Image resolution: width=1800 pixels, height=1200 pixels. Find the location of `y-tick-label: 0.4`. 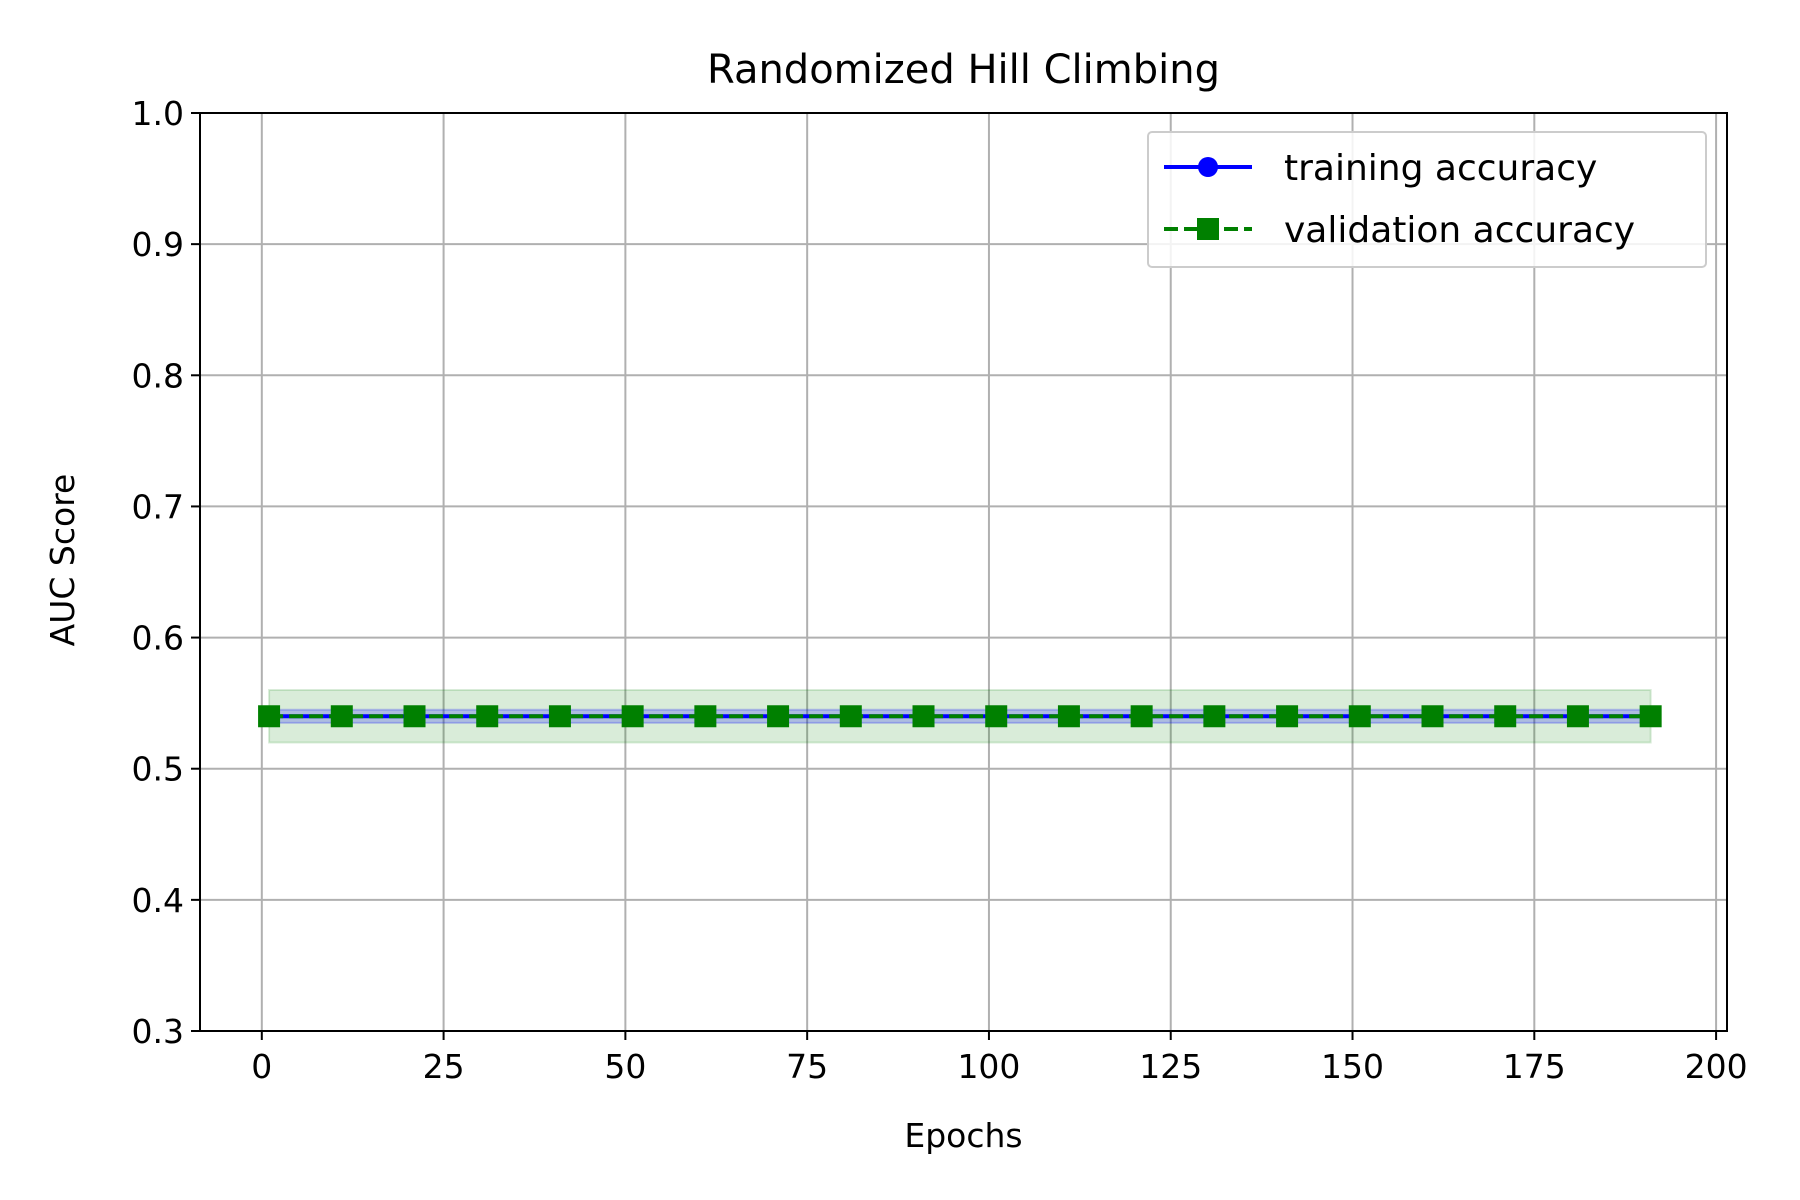

y-tick-label: 0.4 is located at coordinates (158, 900).